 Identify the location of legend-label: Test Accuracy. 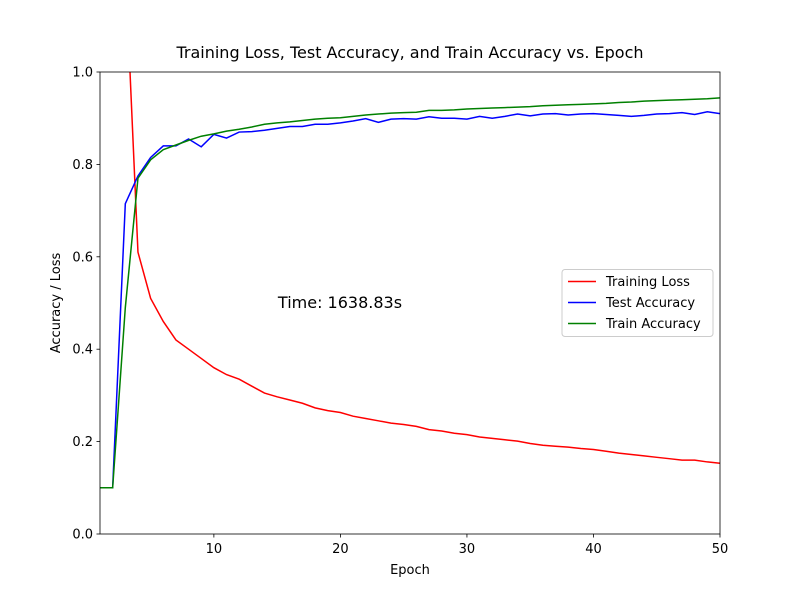
(650, 303).